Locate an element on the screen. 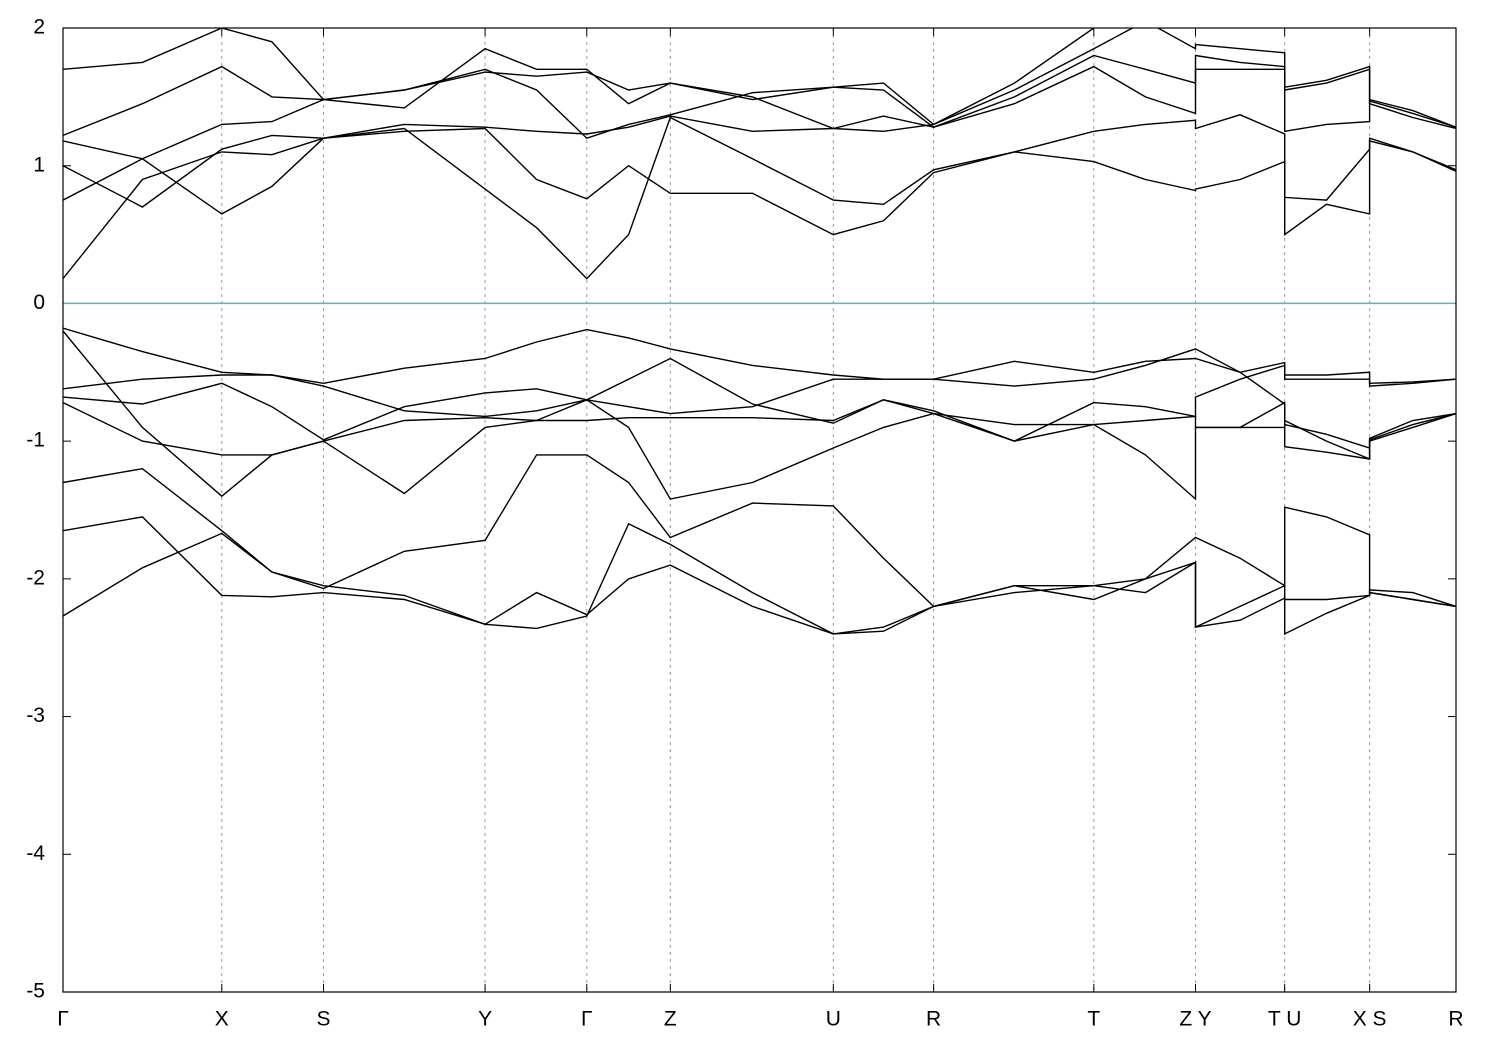  x-tick-label: Y is located at coordinates (485, 1019).